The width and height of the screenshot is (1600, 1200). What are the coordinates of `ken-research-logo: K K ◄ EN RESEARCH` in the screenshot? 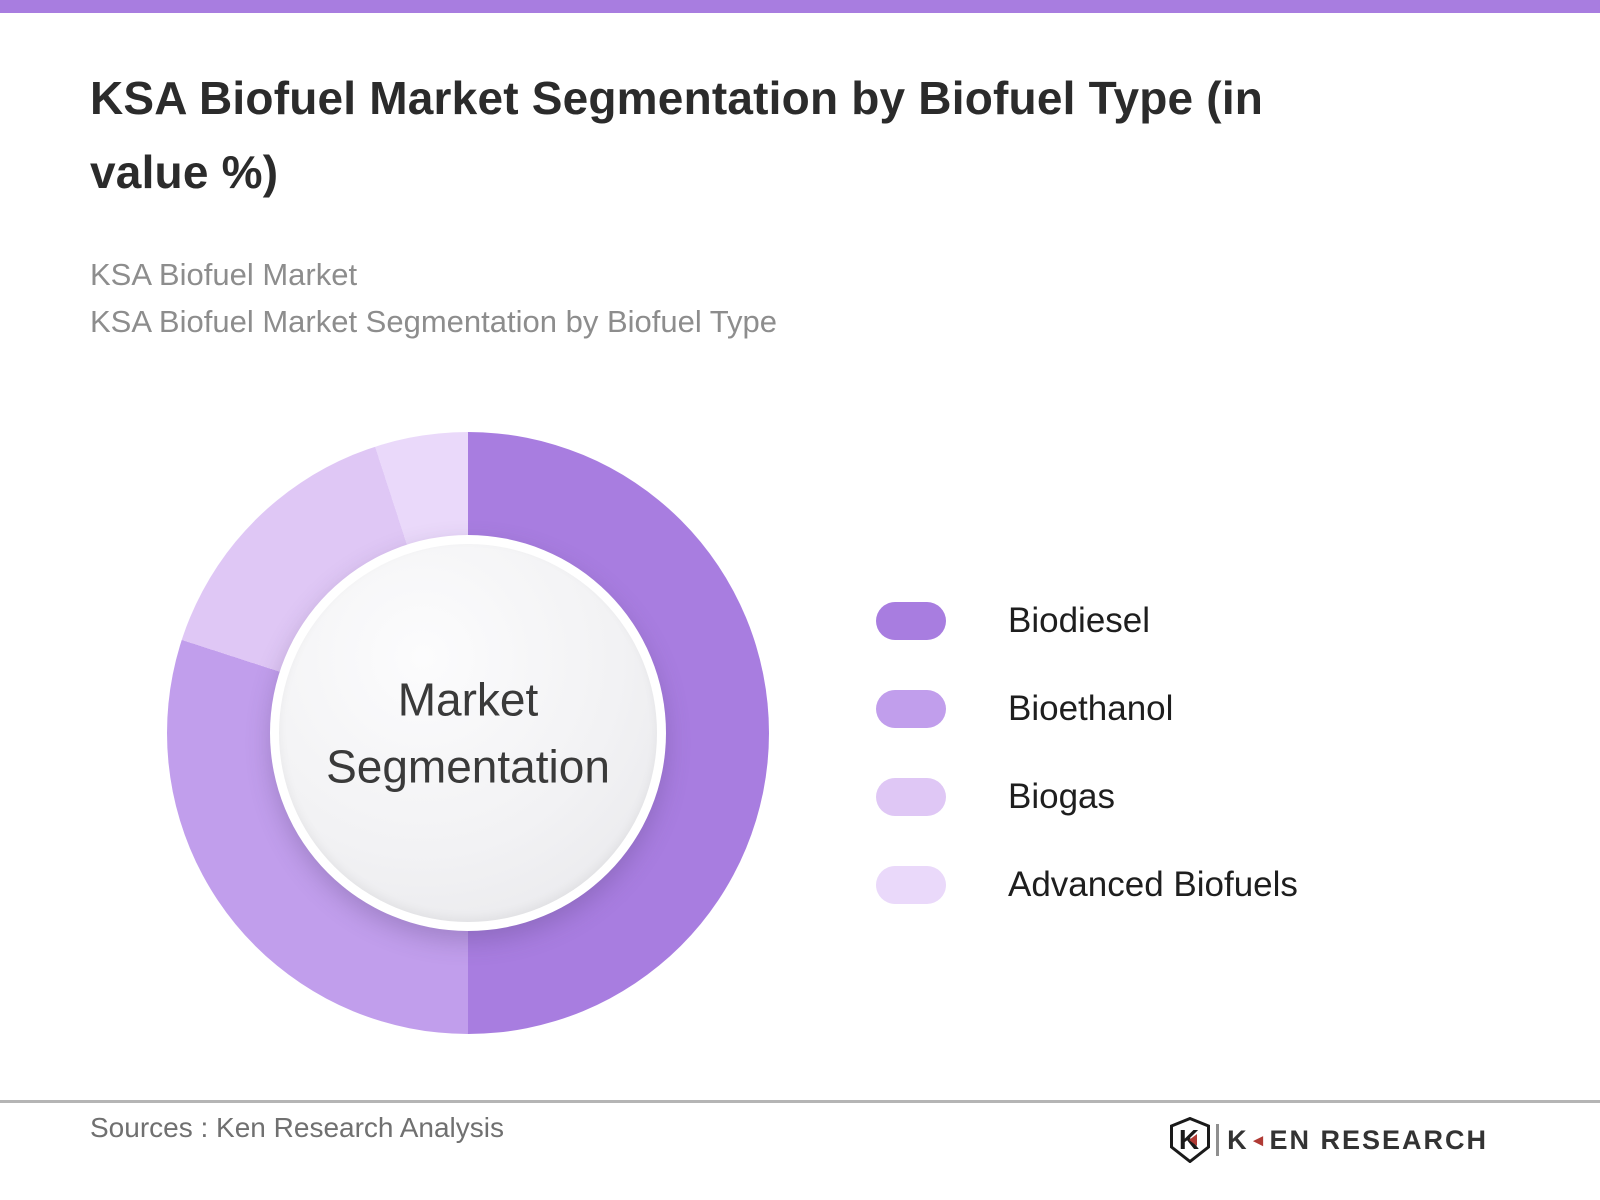 It's located at (1329, 1140).